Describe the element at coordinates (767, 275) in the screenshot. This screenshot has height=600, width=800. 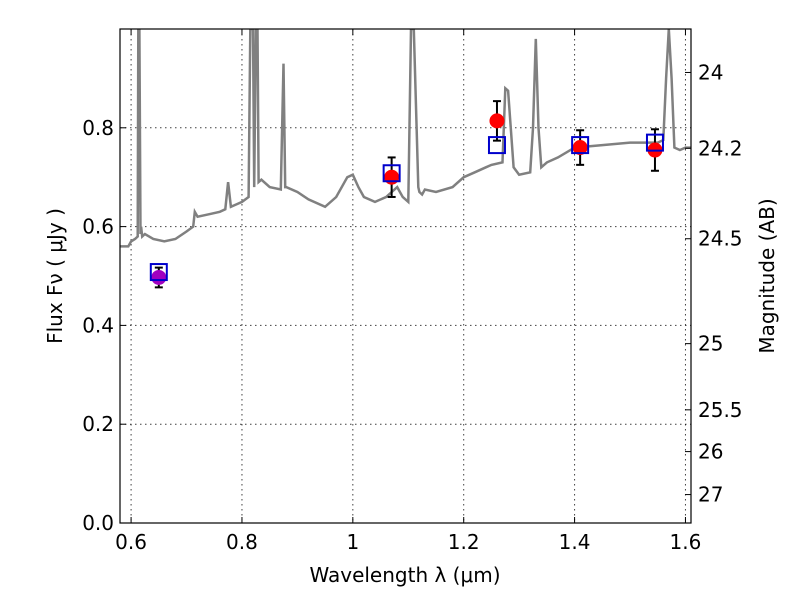
I see `y2-axis-label: Magnitude (AB)` at that location.